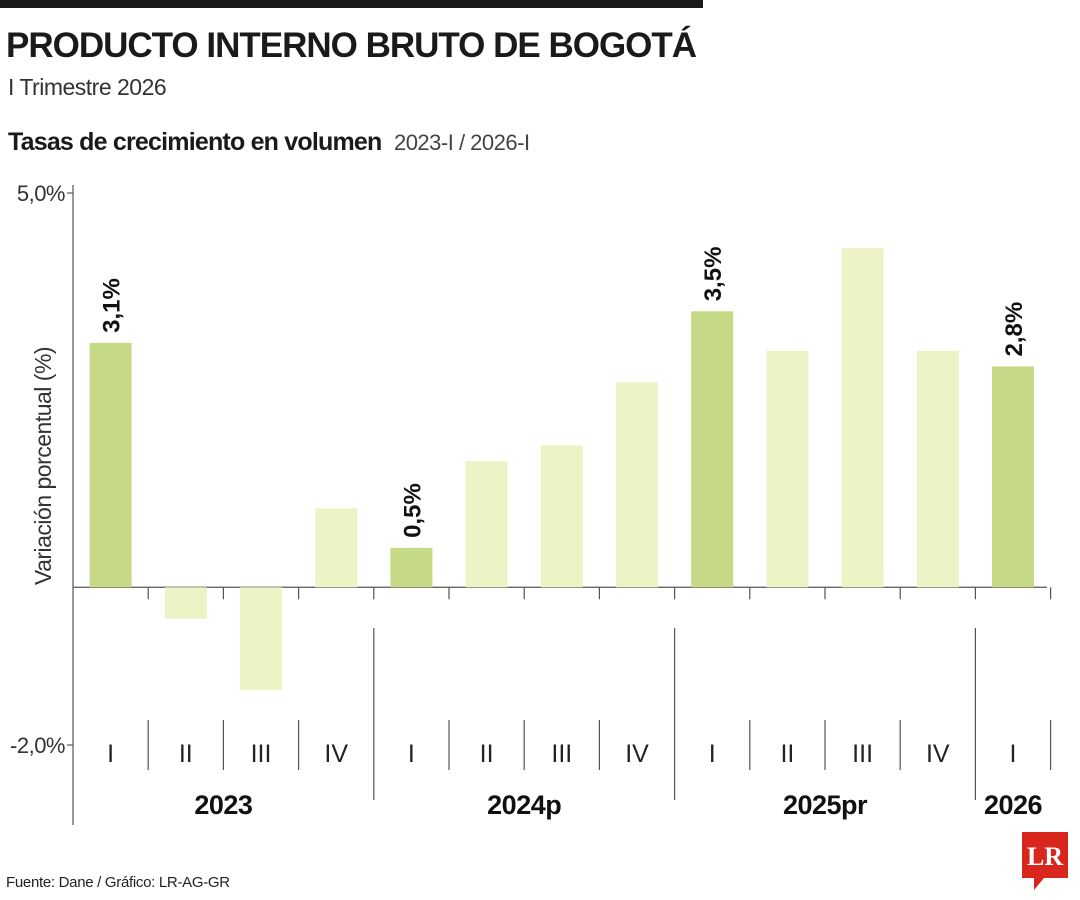 This screenshot has width=1080, height=900. I want to click on page-title: PRODUCTO INTERNO BRUTO DE BOGOTÁ, so click(351, 45).